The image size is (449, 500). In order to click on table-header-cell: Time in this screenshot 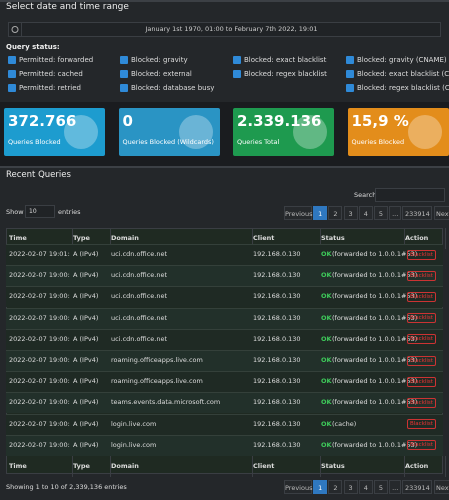, I will do `click(41, 238)`.